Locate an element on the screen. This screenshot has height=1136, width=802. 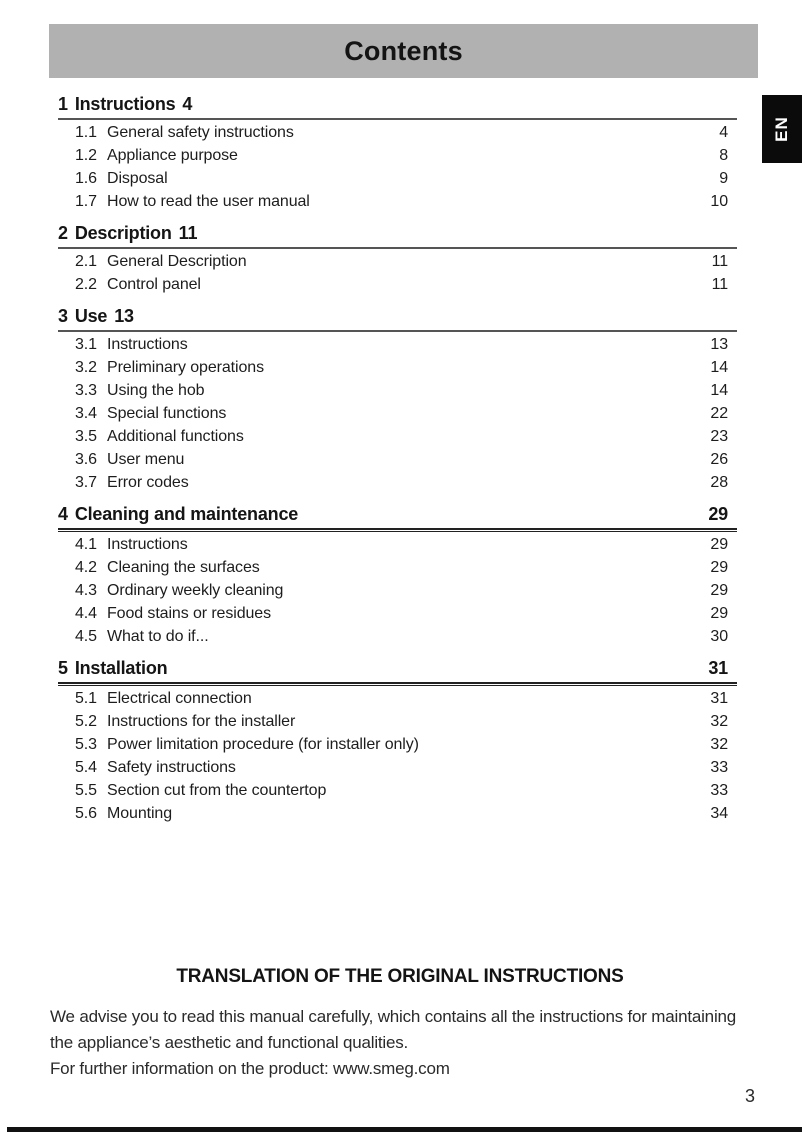
toc-section-heading: 2 Description 11 is located at coordinates (397, 233).